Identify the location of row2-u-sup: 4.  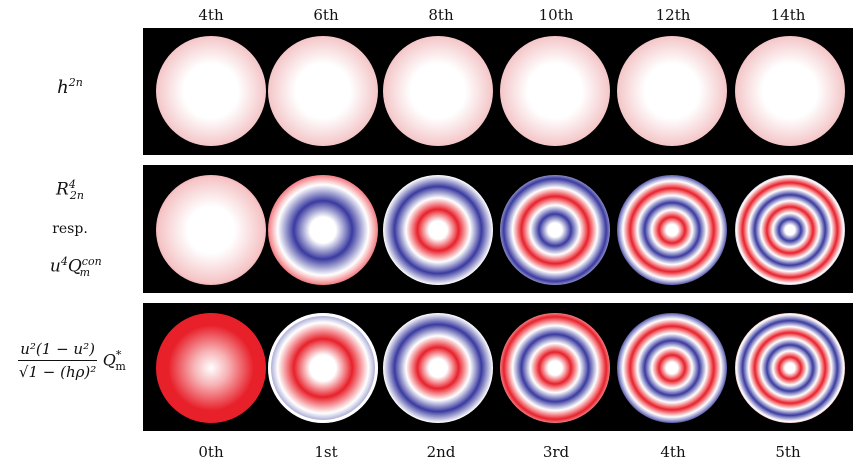
(64, 261).